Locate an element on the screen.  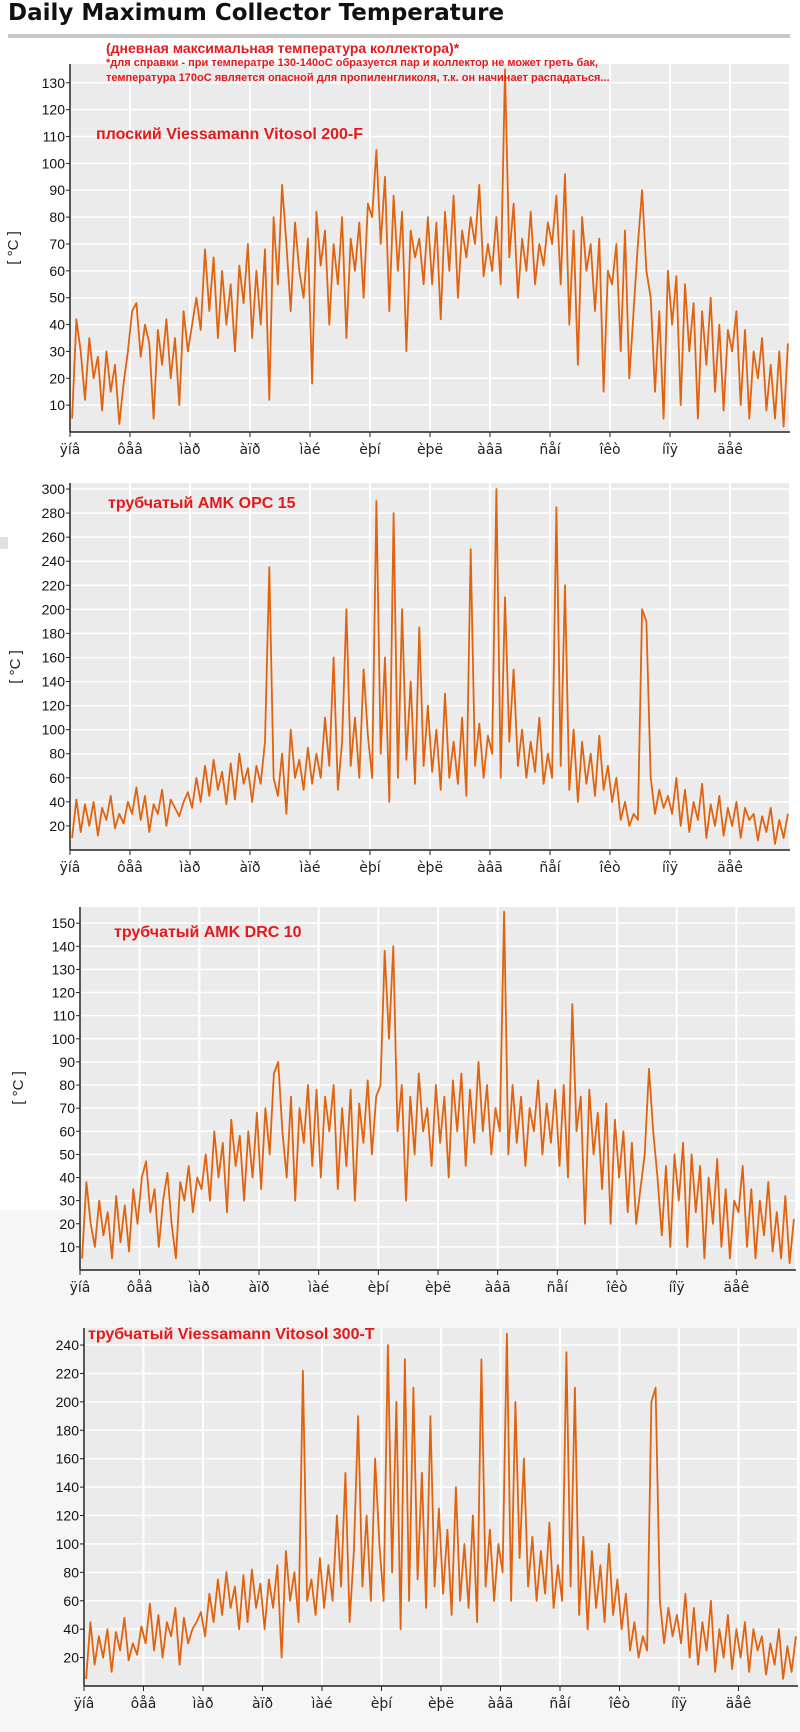
chart-1-ytick-label: 40 is located at coordinates (57, 325).